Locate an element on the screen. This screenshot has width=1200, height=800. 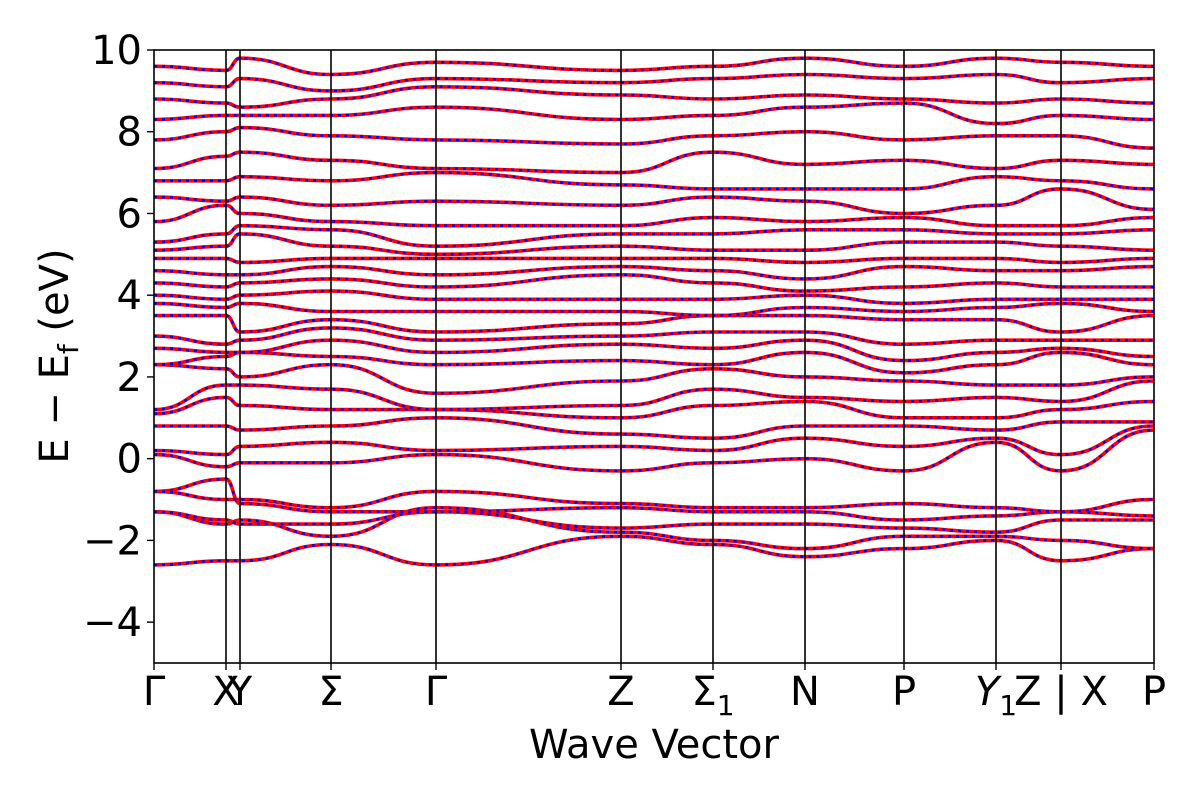
y-tick-label: 0 is located at coordinates (129, 460).